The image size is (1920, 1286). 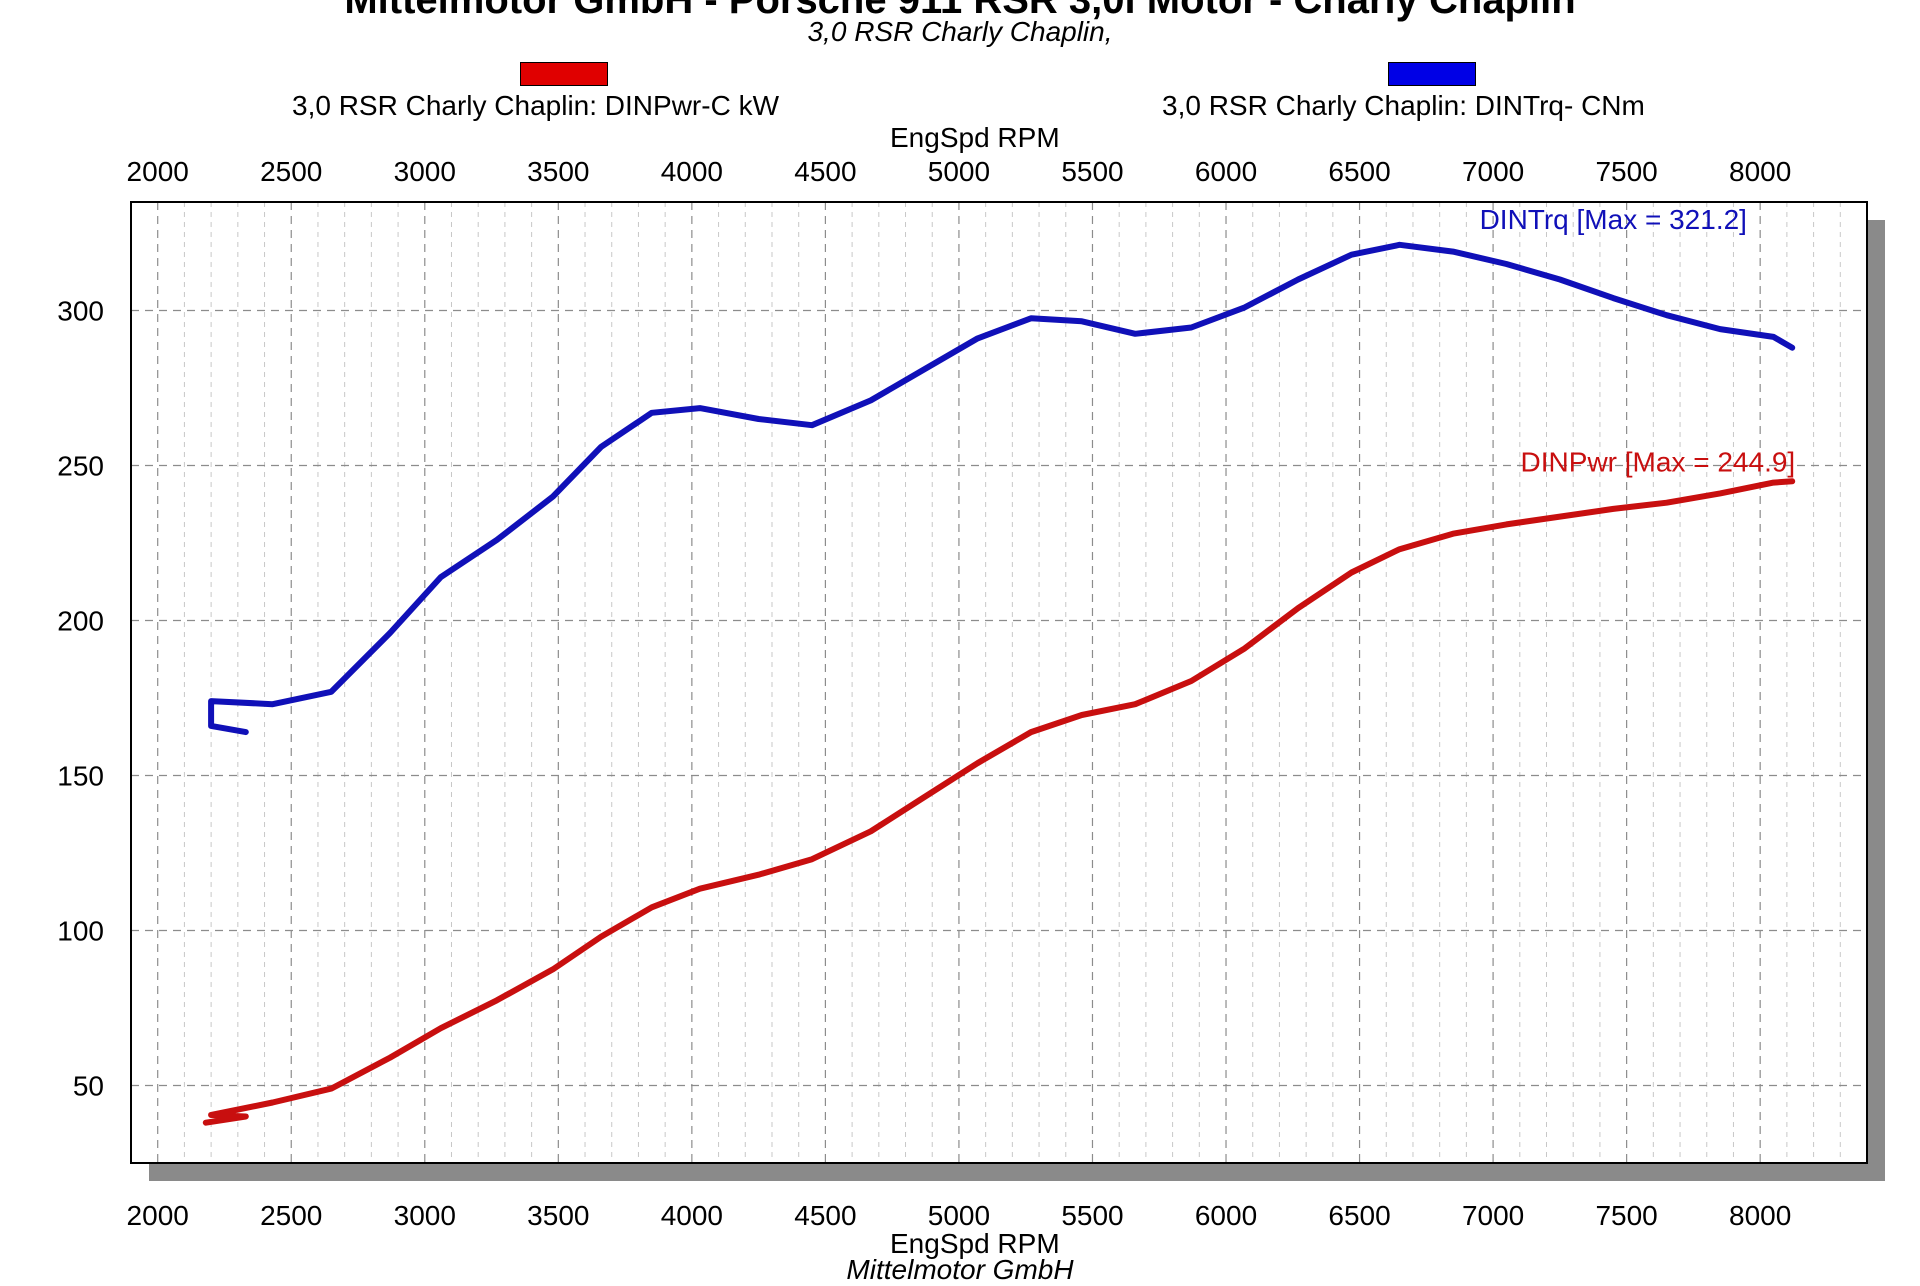 What do you see at coordinates (1092, 1215) in the screenshot?
I see `x-tick-label-bottom: 5500` at bounding box center [1092, 1215].